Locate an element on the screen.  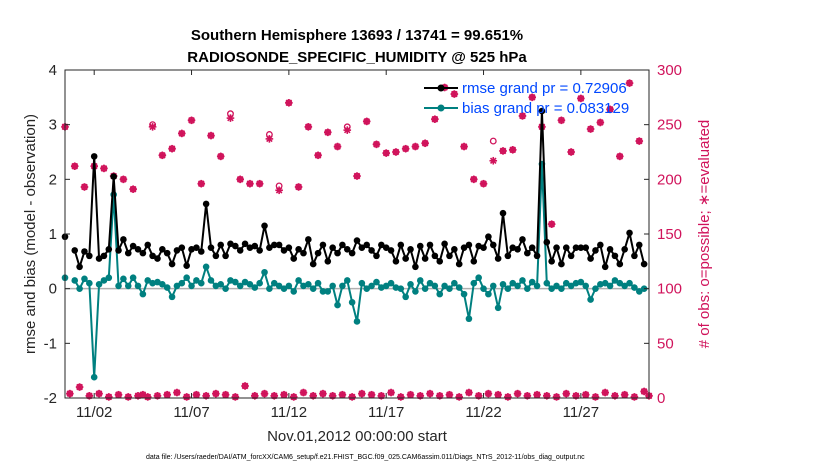
legend-marker-rmse is located at coordinates (441, 88).